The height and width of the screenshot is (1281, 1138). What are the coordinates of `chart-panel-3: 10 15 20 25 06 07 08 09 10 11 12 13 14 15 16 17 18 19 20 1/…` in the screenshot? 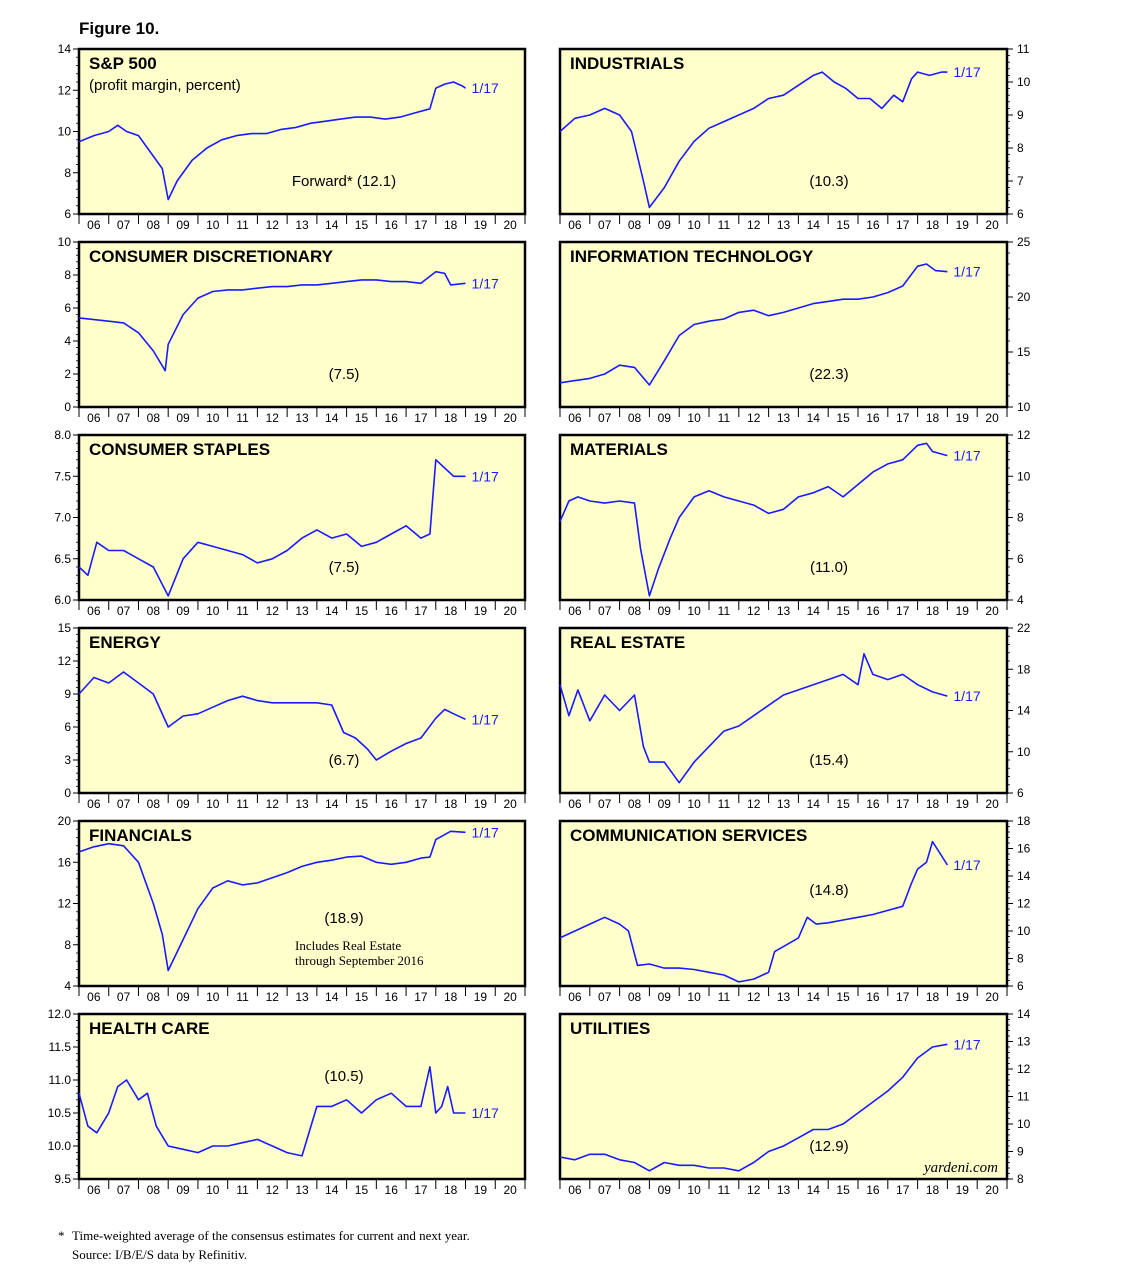 It's located at (794, 330).